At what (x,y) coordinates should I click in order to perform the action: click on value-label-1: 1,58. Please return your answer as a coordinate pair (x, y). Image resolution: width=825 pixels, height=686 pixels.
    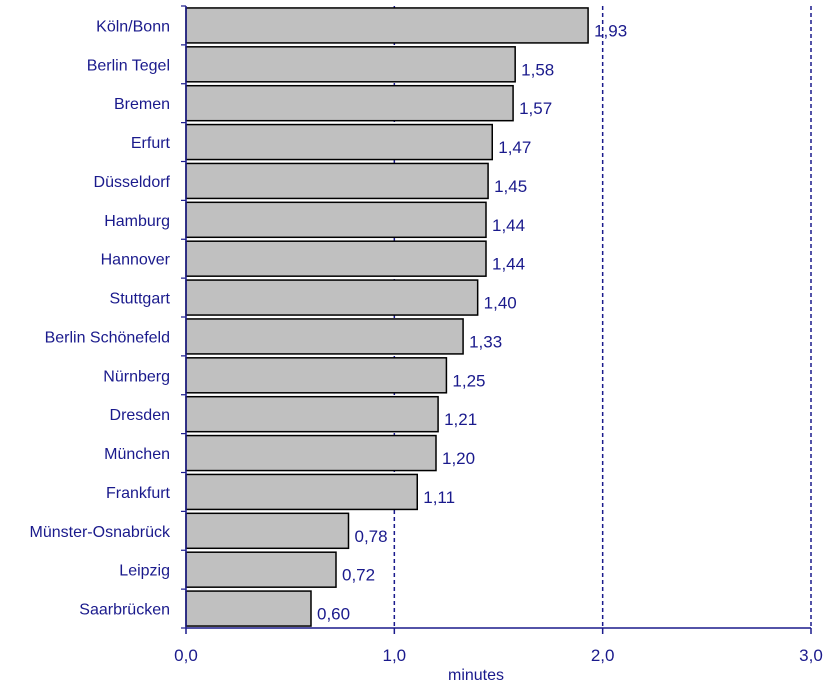
    Looking at the image, I should click on (537, 69).